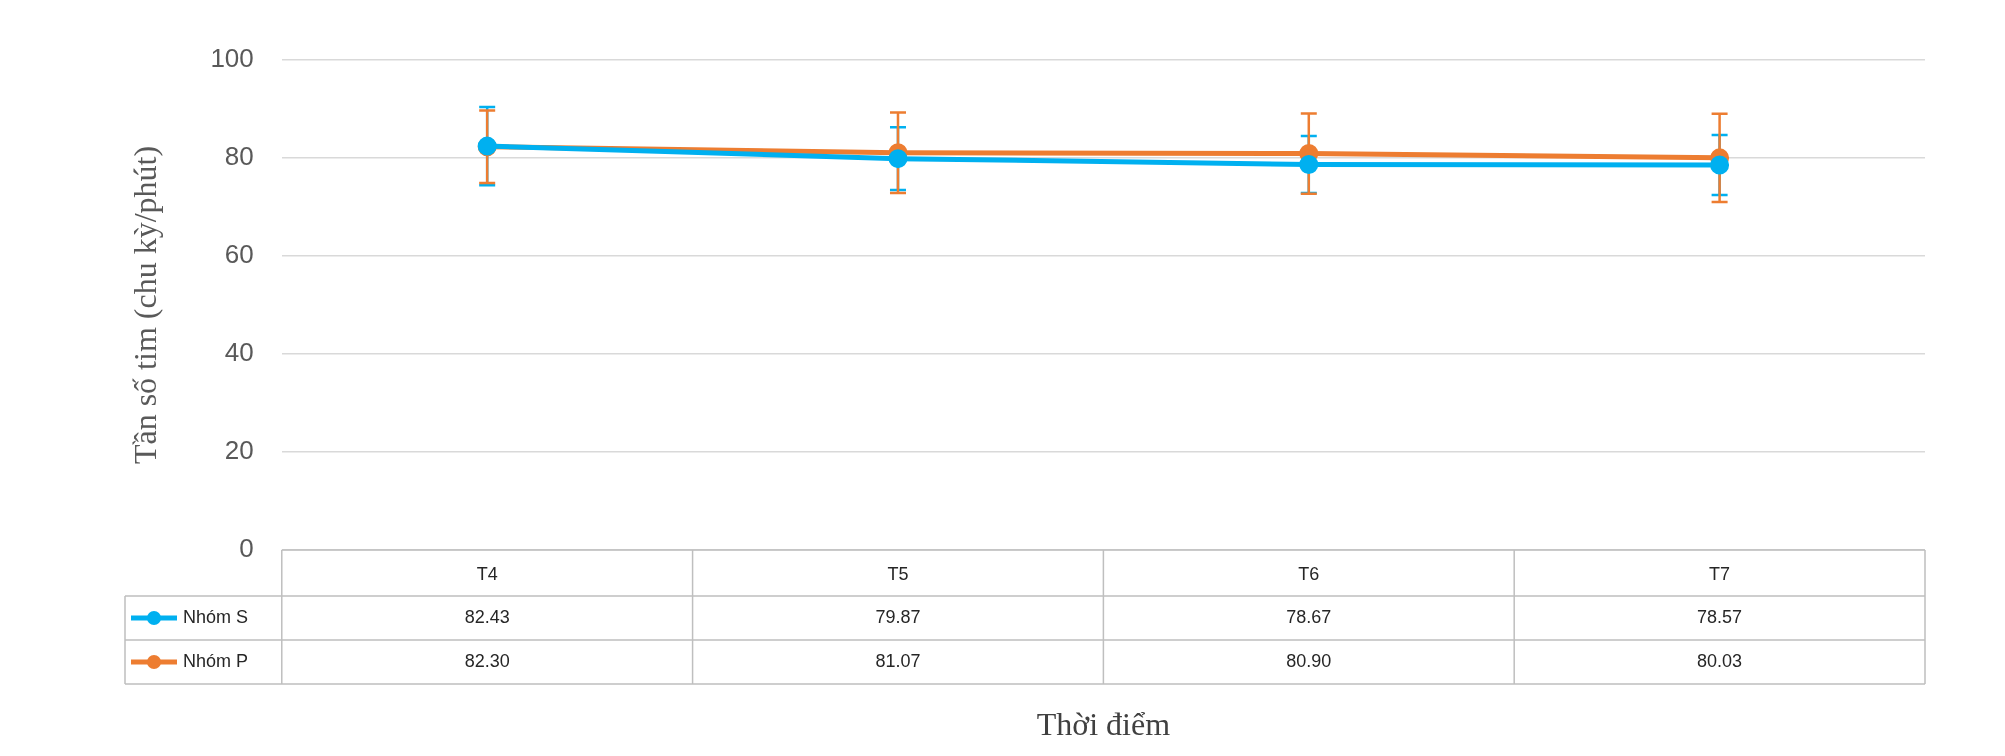 This screenshot has height=756, width=2005. What do you see at coordinates (1103, 724) in the screenshot?
I see `x-axis-title: Thời điểm` at bounding box center [1103, 724].